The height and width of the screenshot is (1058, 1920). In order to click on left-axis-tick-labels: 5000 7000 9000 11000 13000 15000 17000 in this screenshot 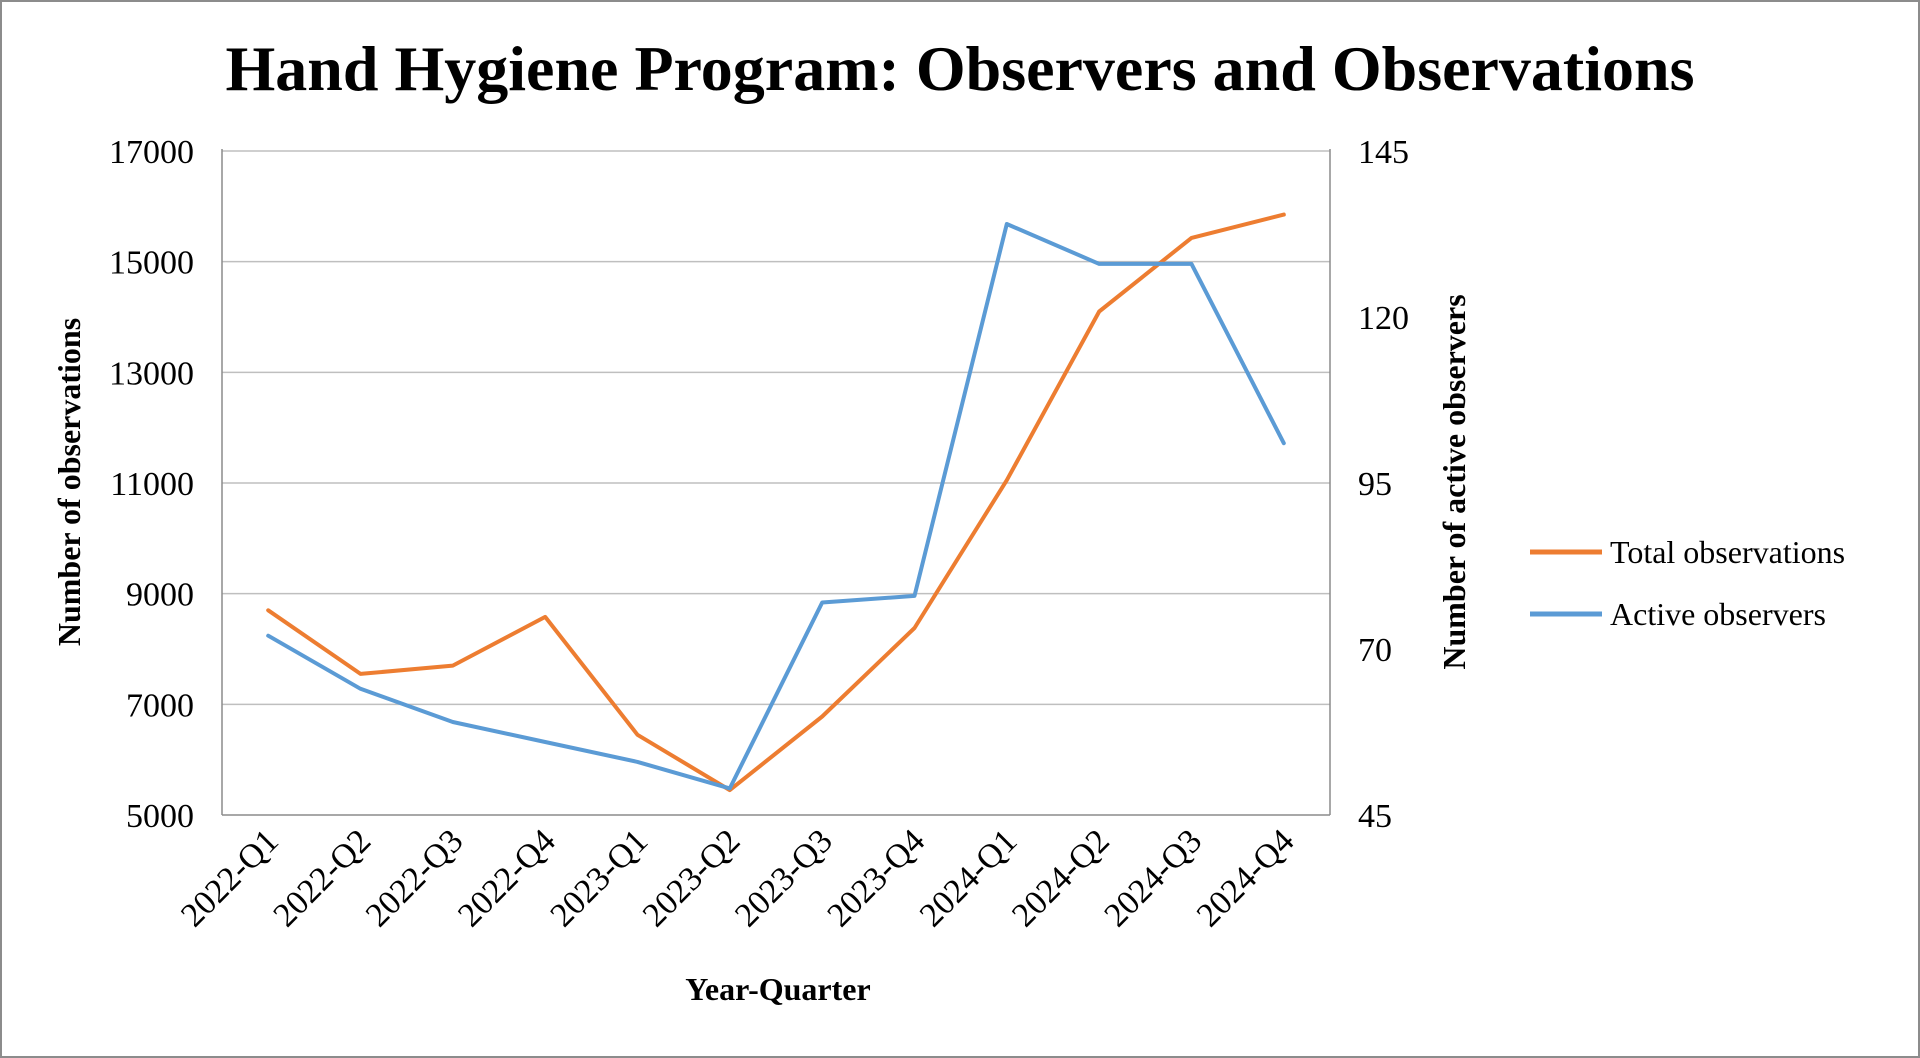, I will do `click(151, 484)`.